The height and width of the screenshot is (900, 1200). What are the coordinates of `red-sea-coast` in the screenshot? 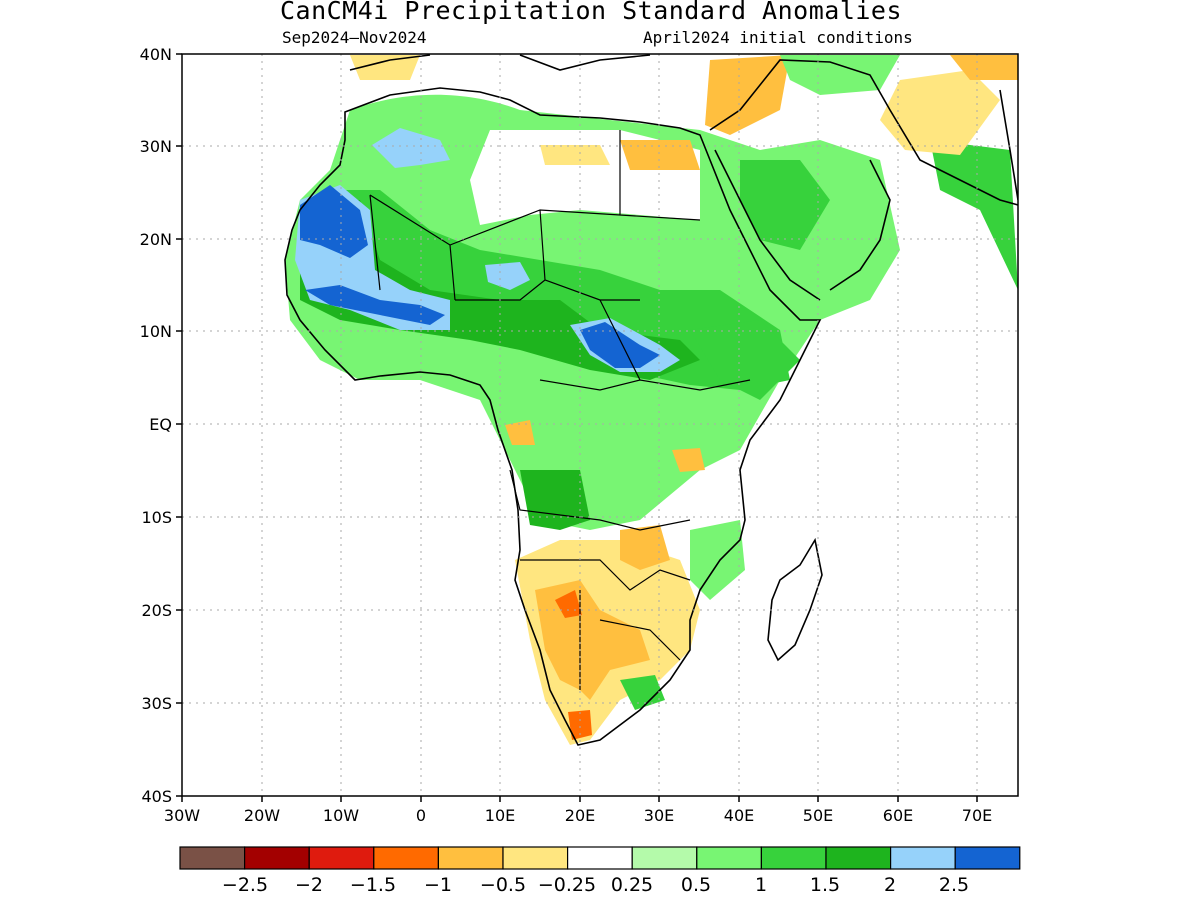 It's located at (767, 225).